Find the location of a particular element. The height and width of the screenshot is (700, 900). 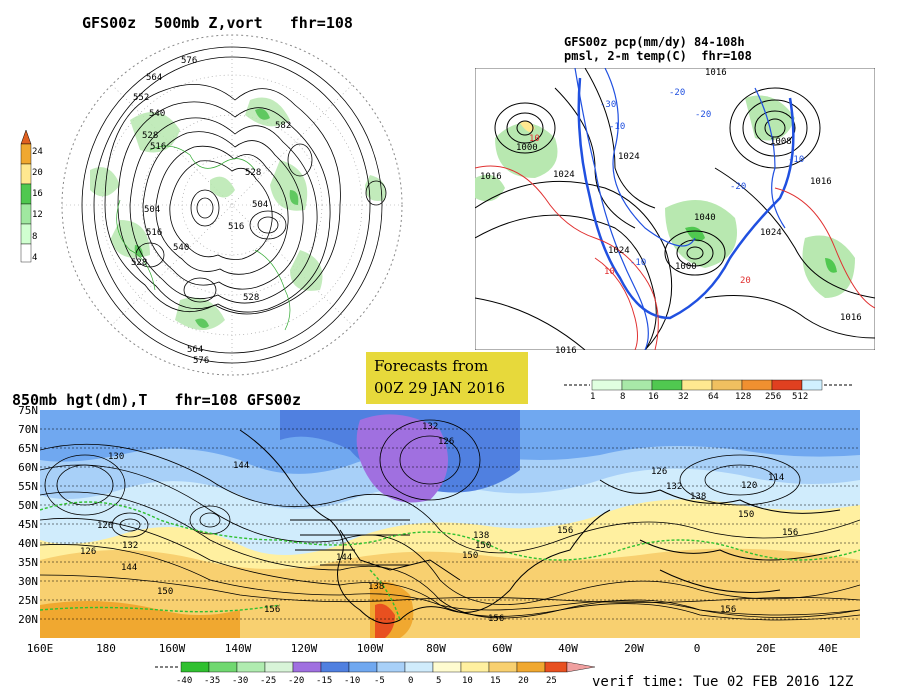

colorbar-pcp is located at coordinates (708, 385).